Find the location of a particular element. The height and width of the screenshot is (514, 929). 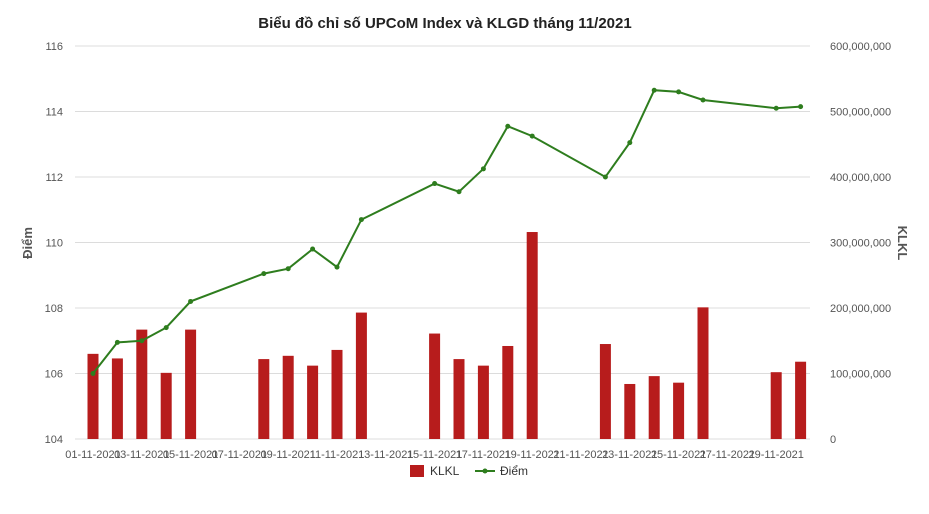

x-tick-label: 21-11-2021 is located at coordinates (580, 455).